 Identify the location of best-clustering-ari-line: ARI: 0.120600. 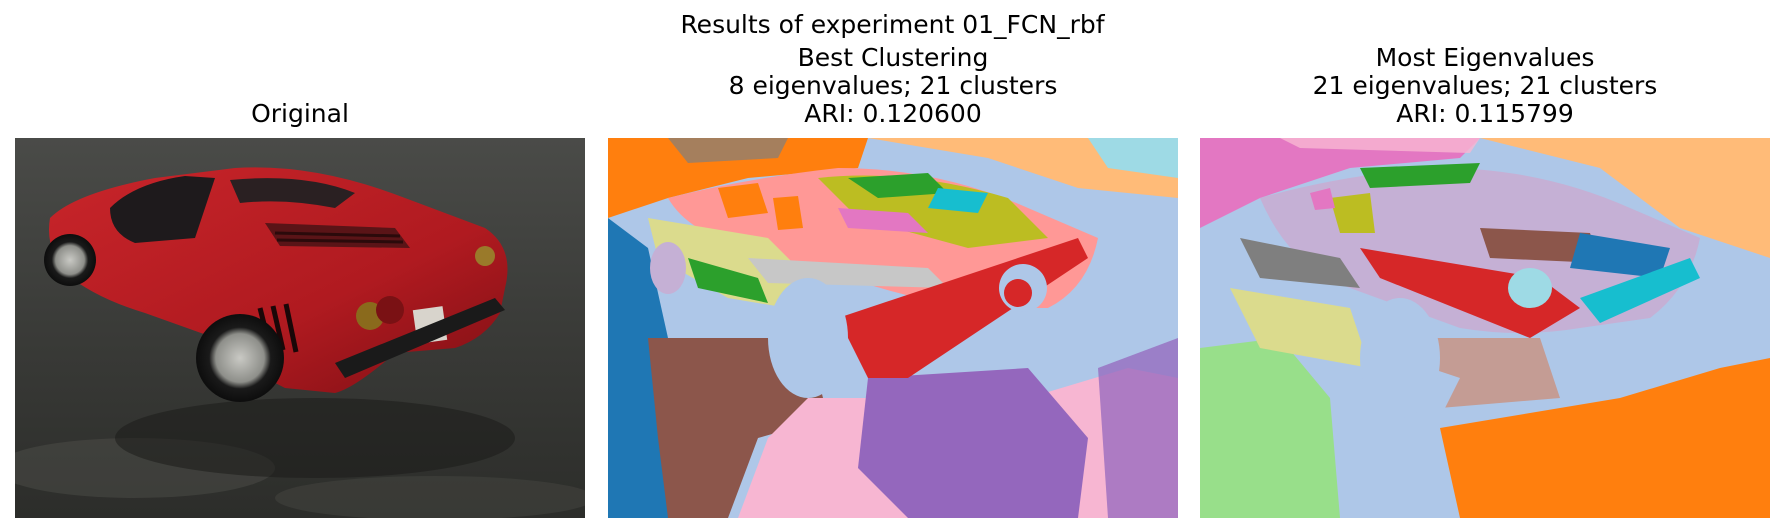
(893, 113).